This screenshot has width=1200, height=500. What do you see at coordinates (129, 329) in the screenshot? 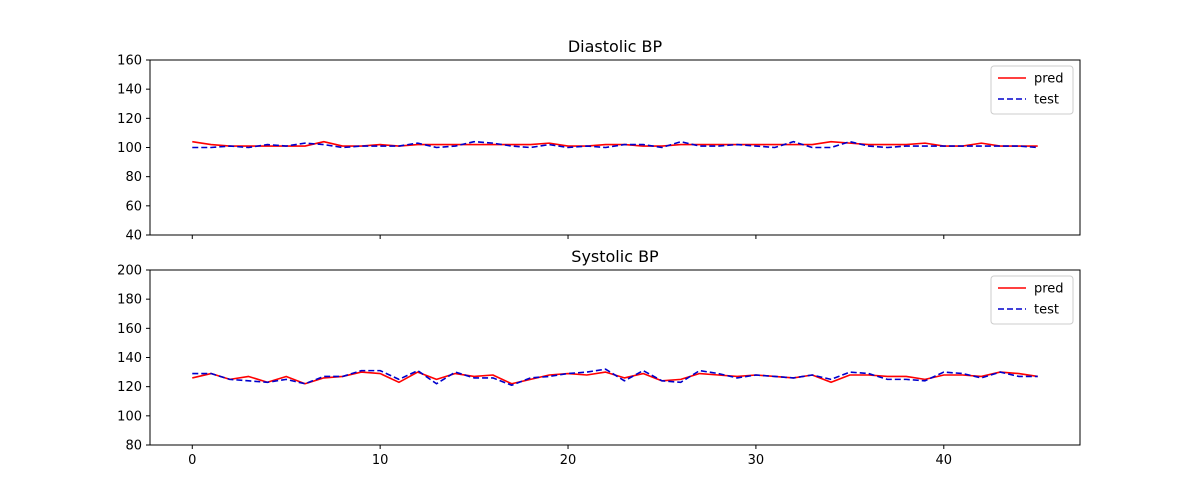
I see `systolic-y-tick-label: 160` at bounding box center [129, 329].